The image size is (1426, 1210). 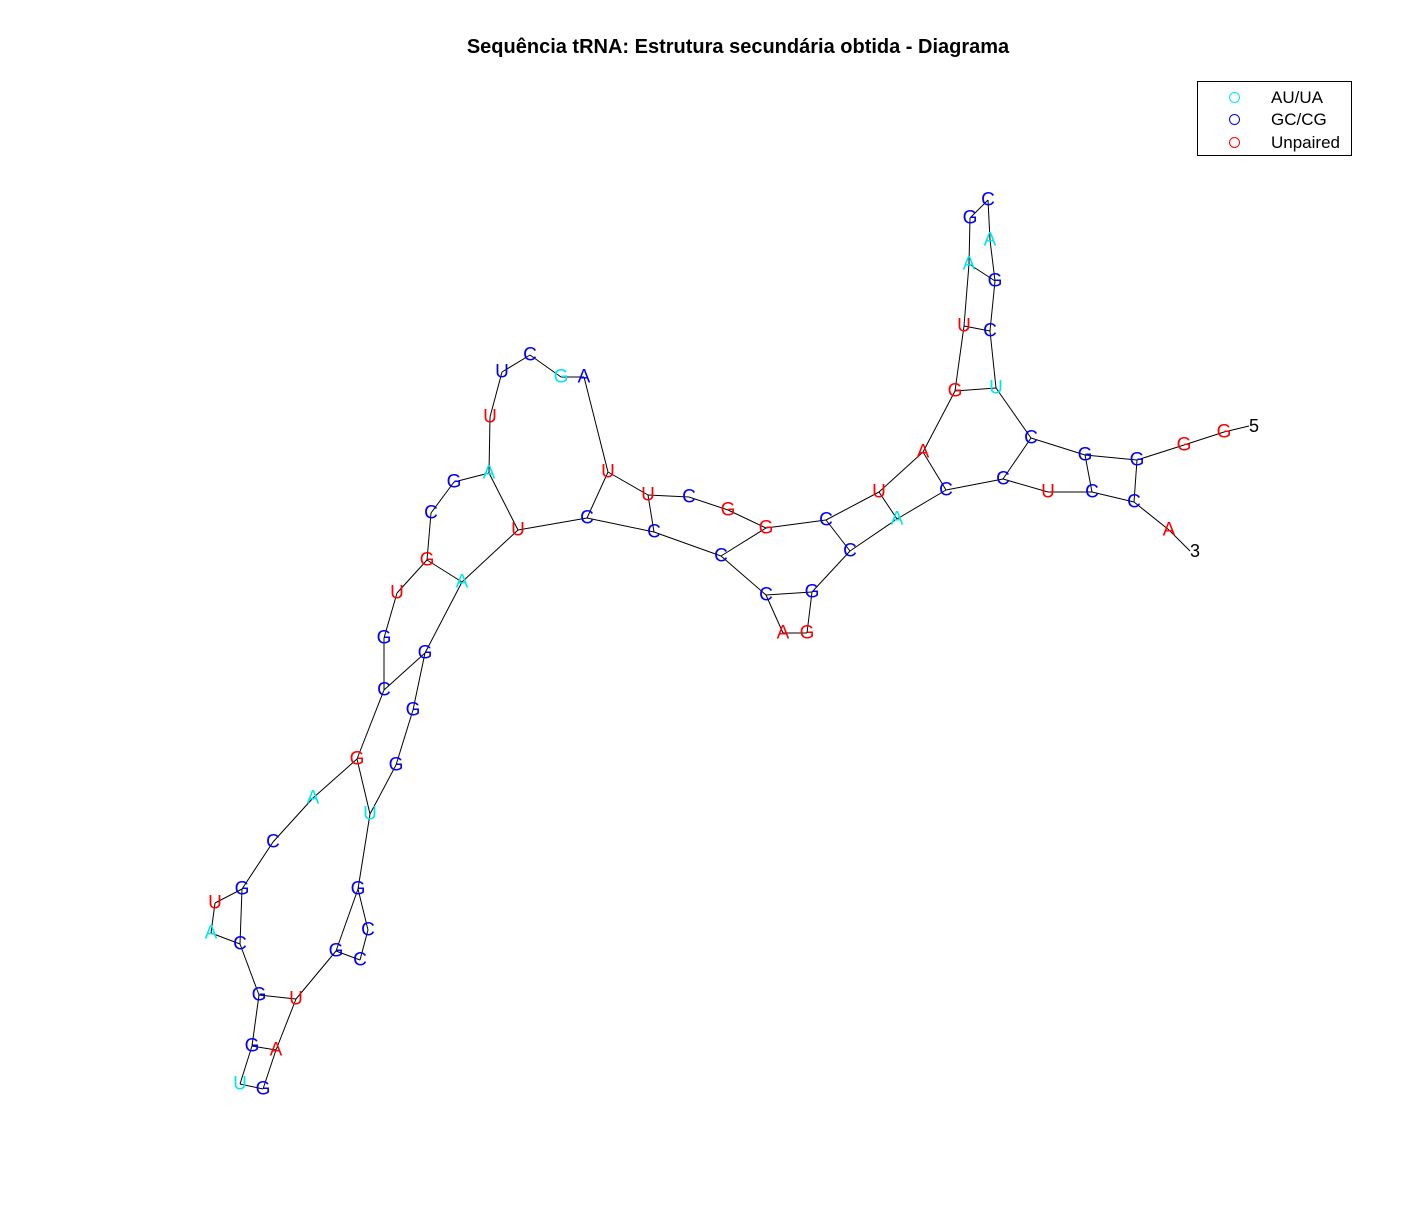 I want to click on nucleotide-18: G, so click(x=766, y=528).